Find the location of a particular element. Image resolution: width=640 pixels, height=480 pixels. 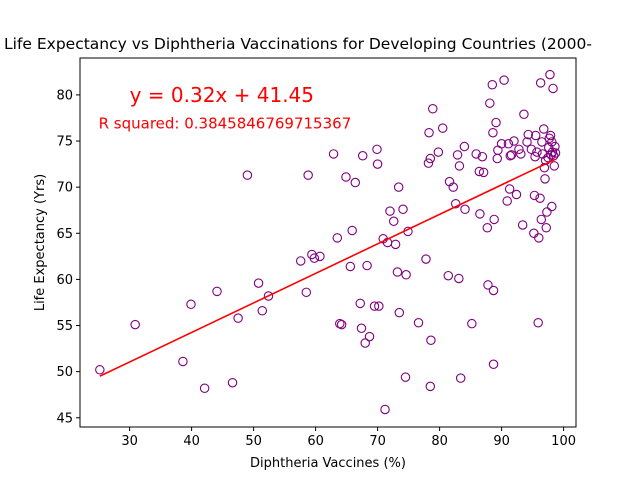

x-tick-label: 40 is located at coordinates (191, 441).